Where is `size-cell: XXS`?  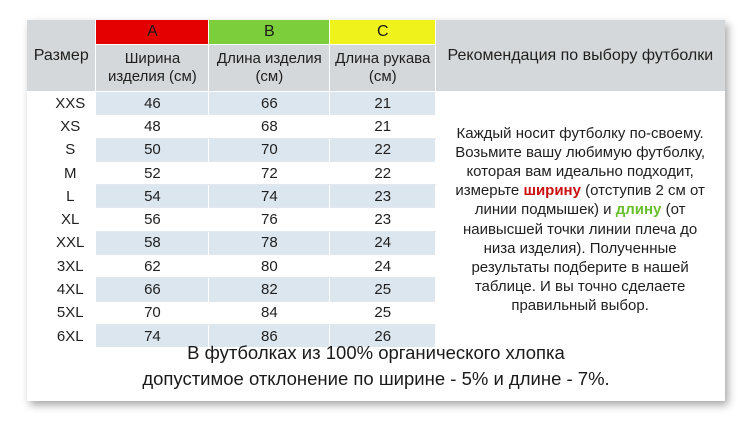
size-cell: XXS is located at coordinates (62, 102).